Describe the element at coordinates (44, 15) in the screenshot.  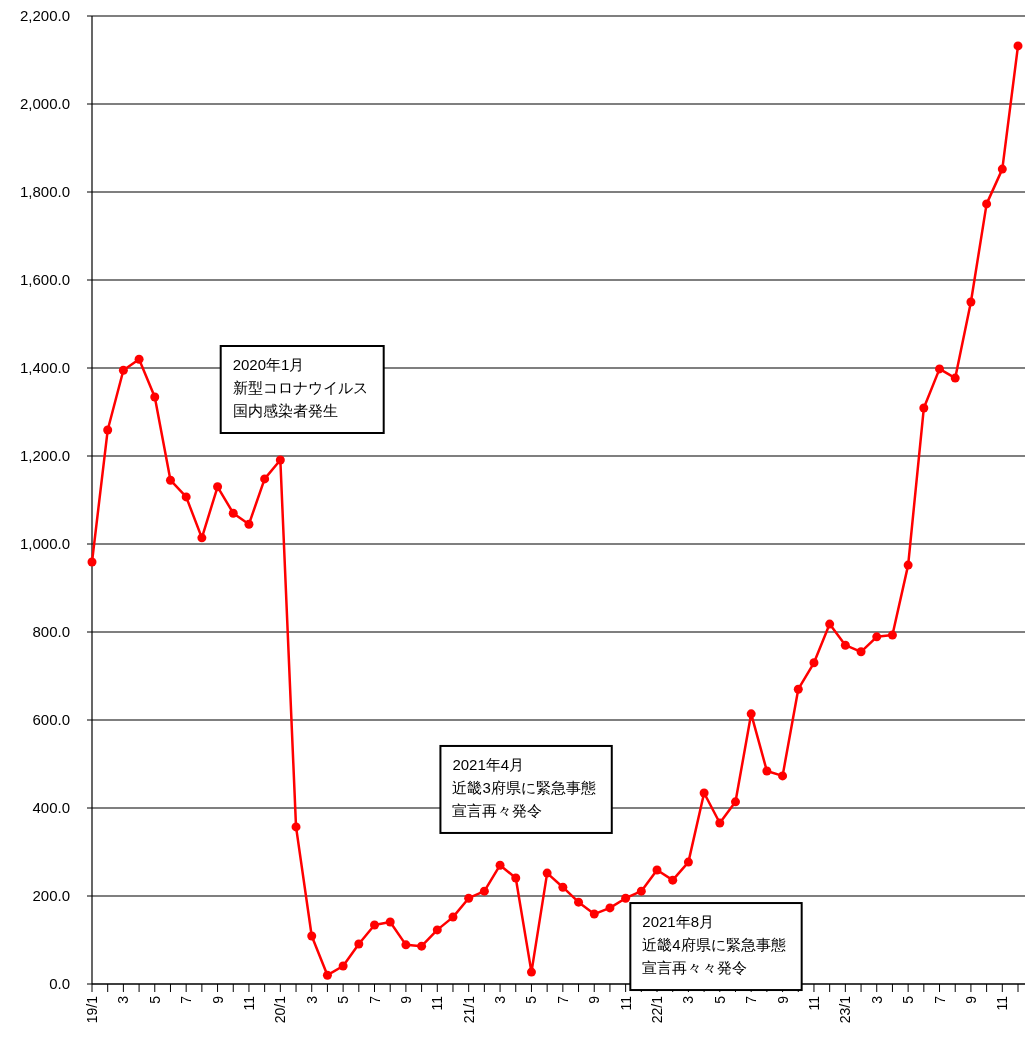
I see `y-tick-label: 2,200.0` at that location.